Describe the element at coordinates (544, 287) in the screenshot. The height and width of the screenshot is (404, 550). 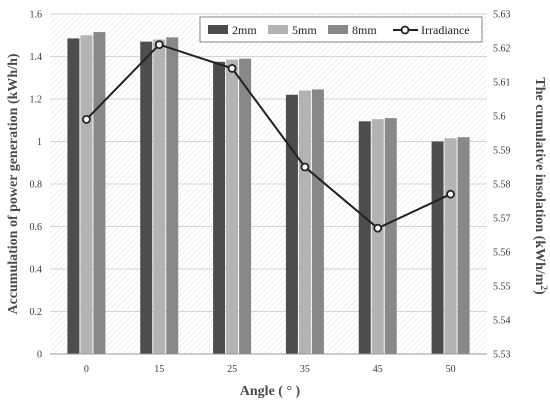
I see `y2-axis-title-superscript: 2` at that location.